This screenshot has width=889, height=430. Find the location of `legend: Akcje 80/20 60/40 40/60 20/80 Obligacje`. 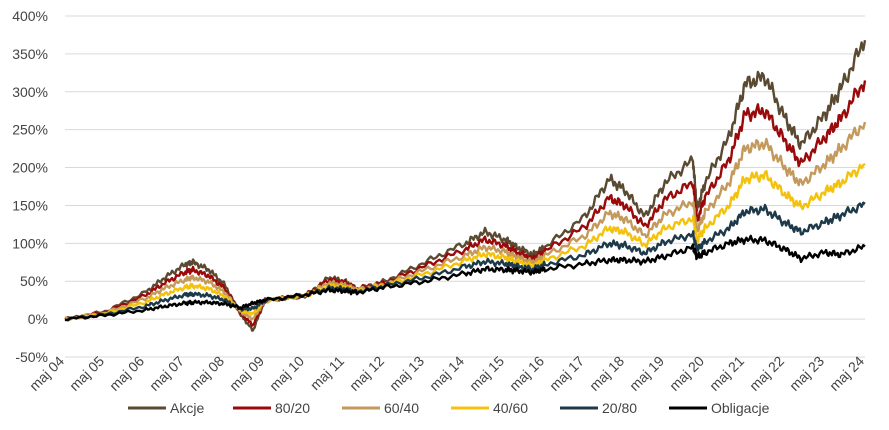

legend: Akcje 80/20 60/40 40/60 20/80 Obligacje is located at coordinates (449, 408).